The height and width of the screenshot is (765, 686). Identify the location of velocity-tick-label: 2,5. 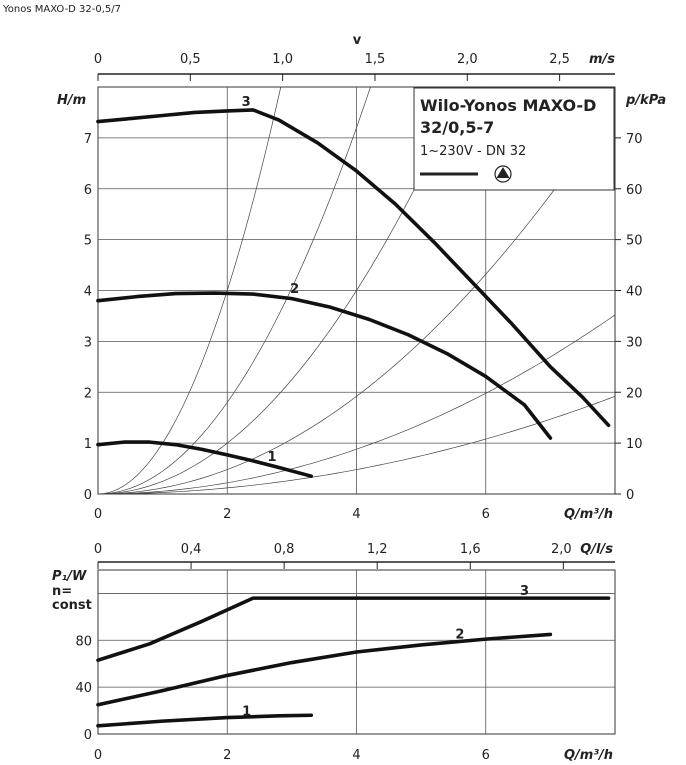
(559, 59).